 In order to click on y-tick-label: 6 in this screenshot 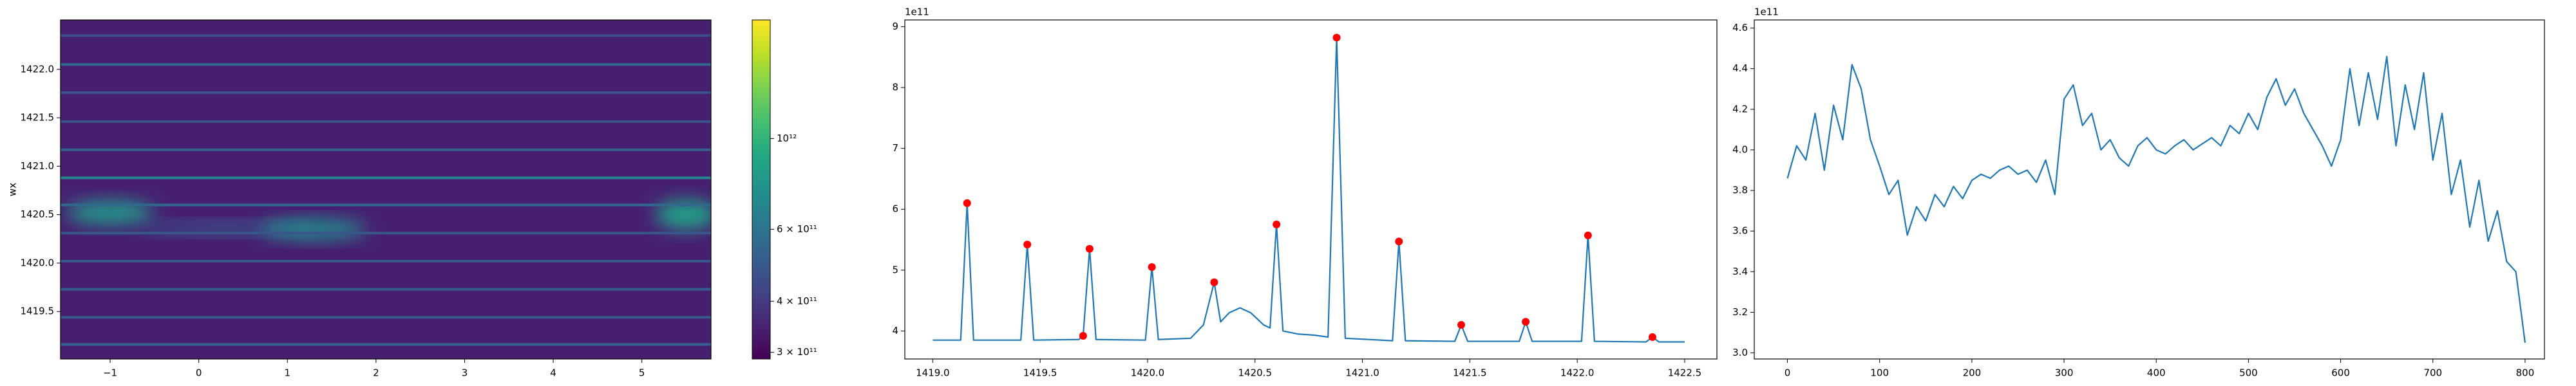, I will do `click(895, 209)`.